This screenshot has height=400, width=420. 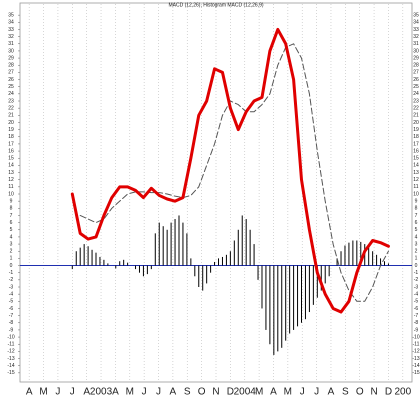 I want to click on y-tick-label: 11, so click(x=10, y=187).